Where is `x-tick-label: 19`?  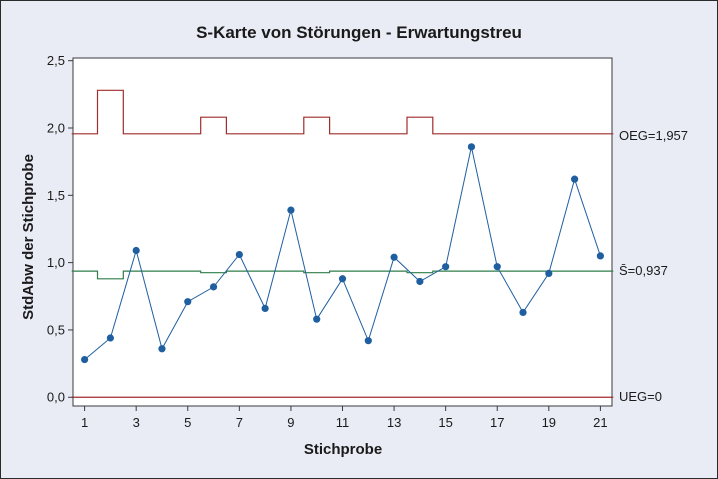 x-tick-label: 19 is located at coordinates (549, 422).